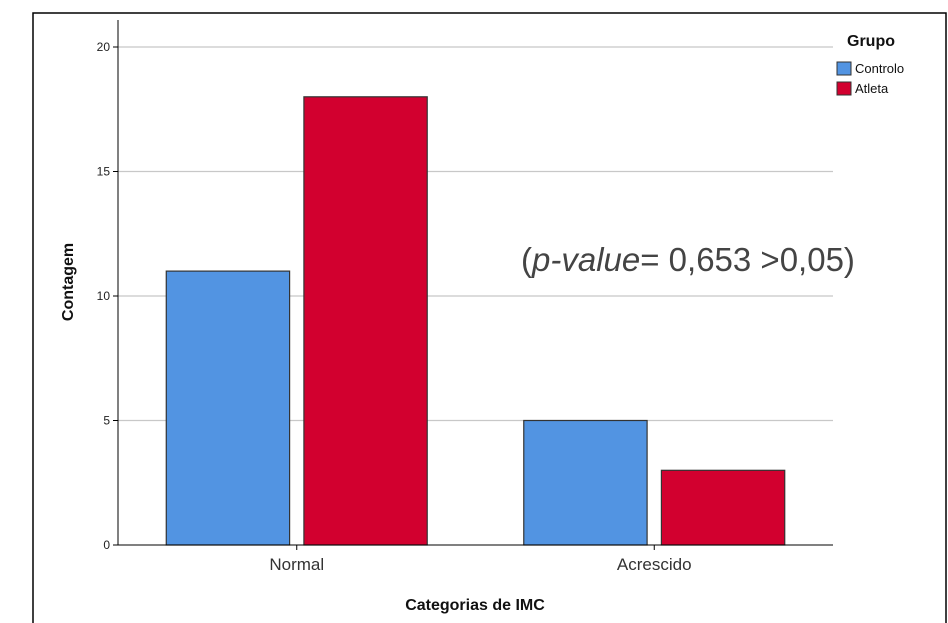 This screenshot has height=623, width=948. What do you see at coordinates (104, 47) in the screenshot?
I see `y-tick-label: 20` at bounding box center [104, 47].